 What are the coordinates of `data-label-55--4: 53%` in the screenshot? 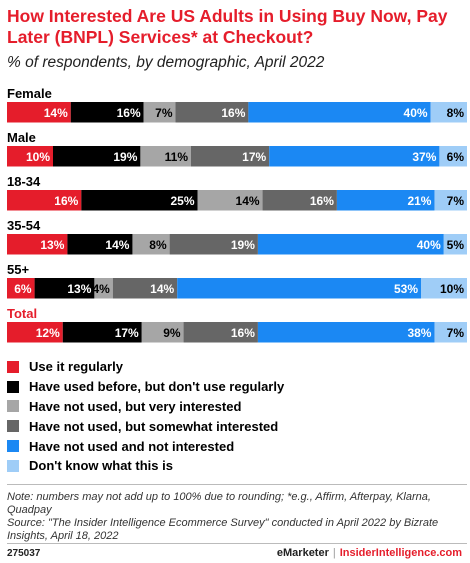 It's located at (406, 289).